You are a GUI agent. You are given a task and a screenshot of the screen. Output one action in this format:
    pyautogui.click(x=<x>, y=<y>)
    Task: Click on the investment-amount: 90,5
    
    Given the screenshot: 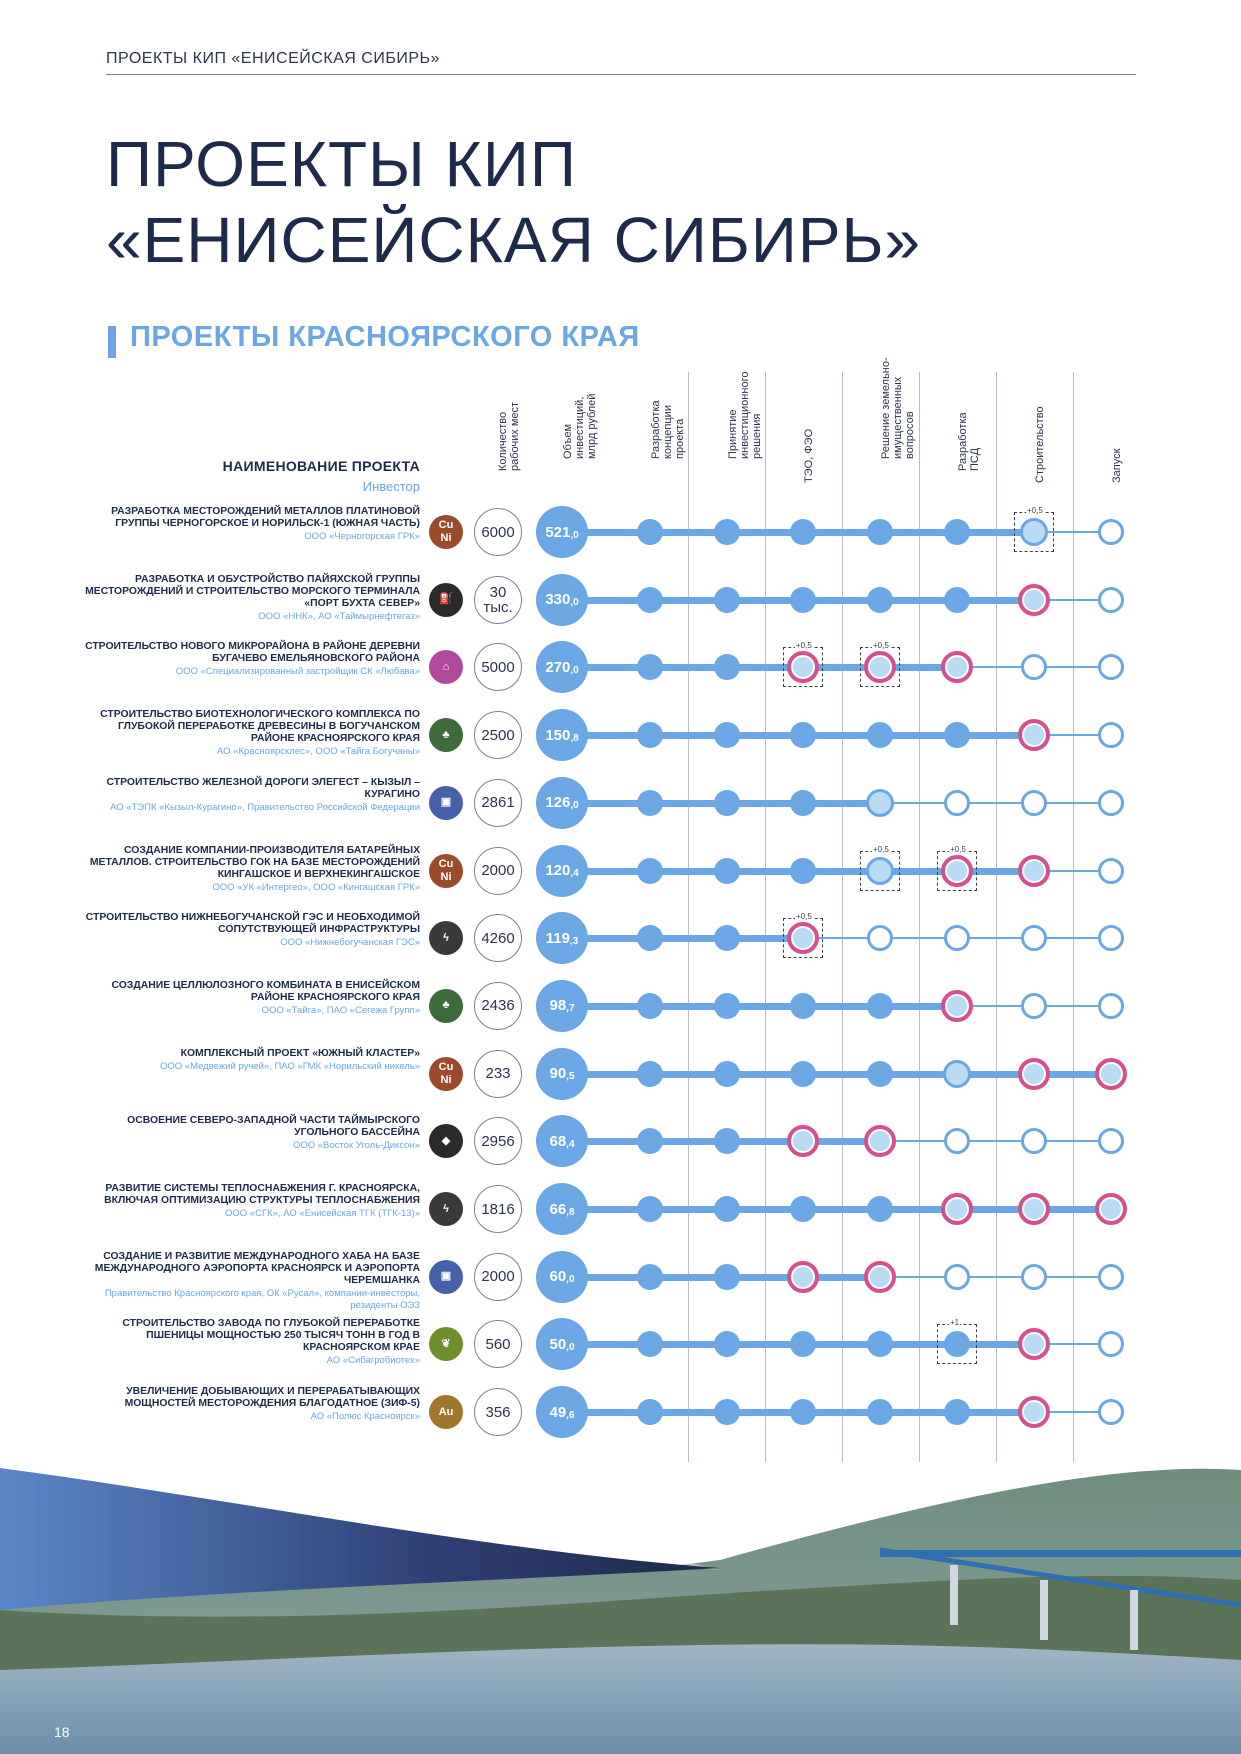 What is the action you would take?
    pyautogui.click(x=562, y=1073)
    